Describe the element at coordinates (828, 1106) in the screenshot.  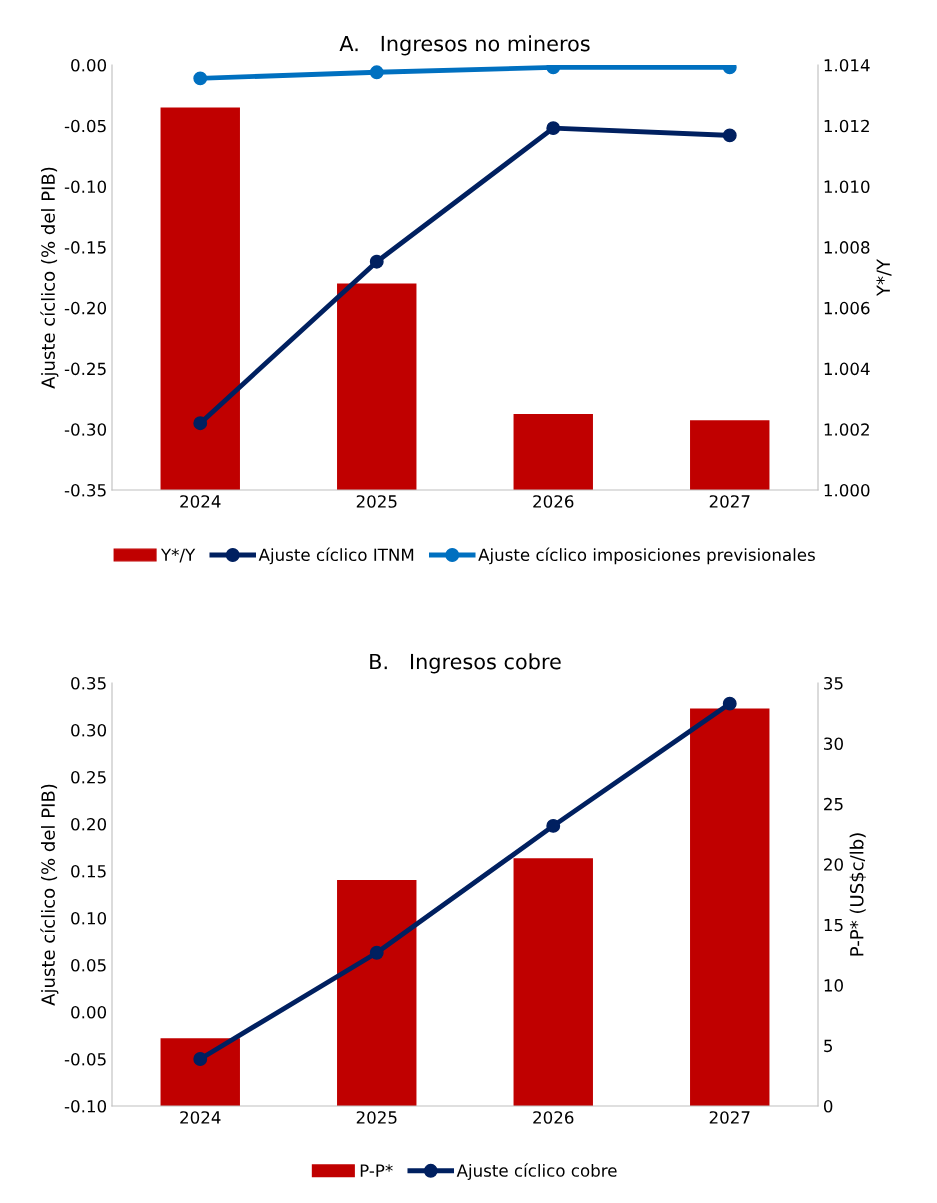
I see `y2-tick-label: 0` at that location.